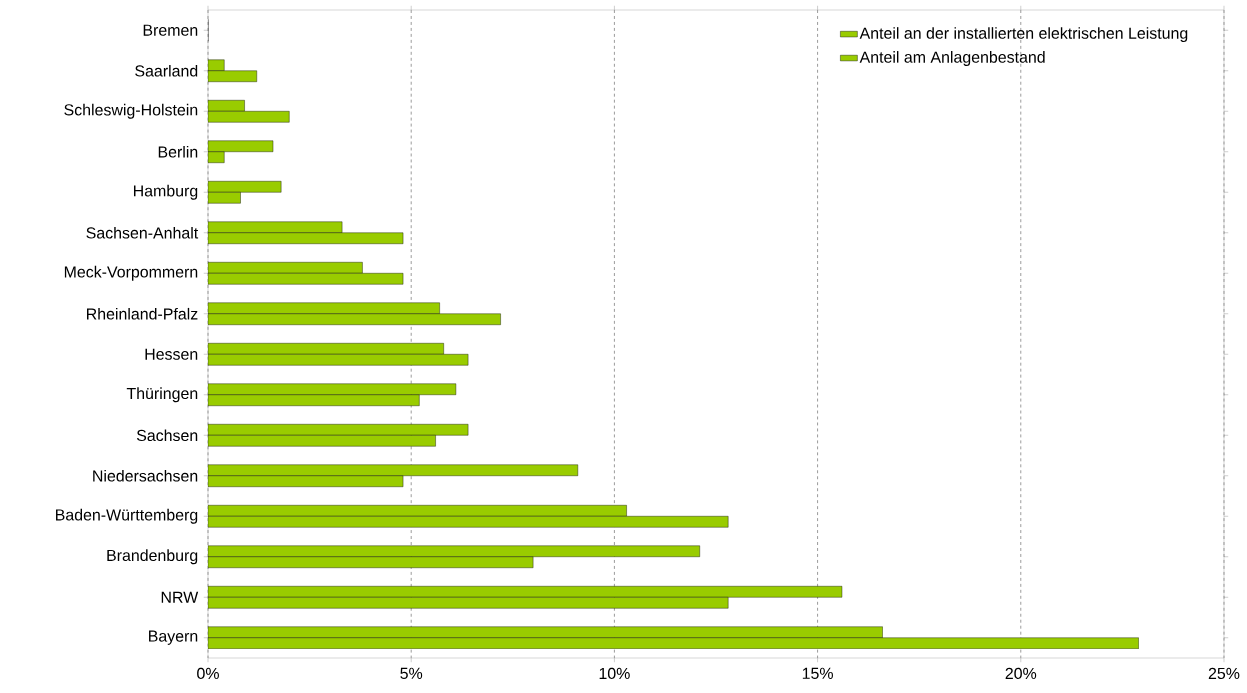 The image size is (1247, 693). What do you see at coordinates (180, 597) in the screenshot?
I see `y-tick-label: NRW` at bounding box center [180, 597].